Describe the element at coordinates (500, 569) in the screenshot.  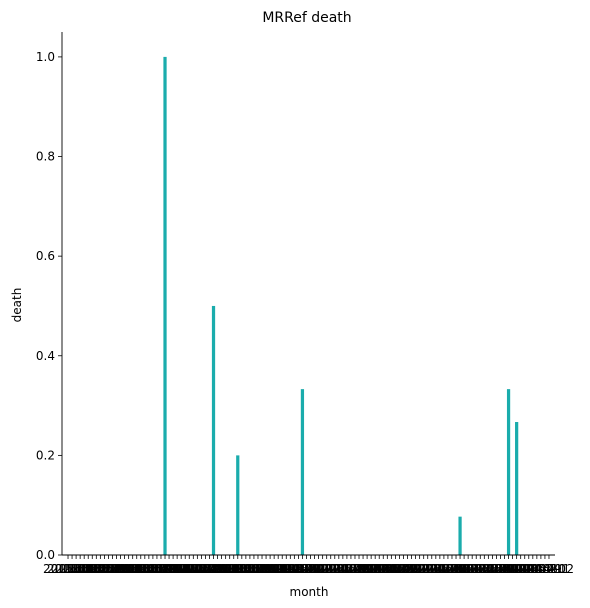
I see `x-tick-label: 2023-12` at that location.